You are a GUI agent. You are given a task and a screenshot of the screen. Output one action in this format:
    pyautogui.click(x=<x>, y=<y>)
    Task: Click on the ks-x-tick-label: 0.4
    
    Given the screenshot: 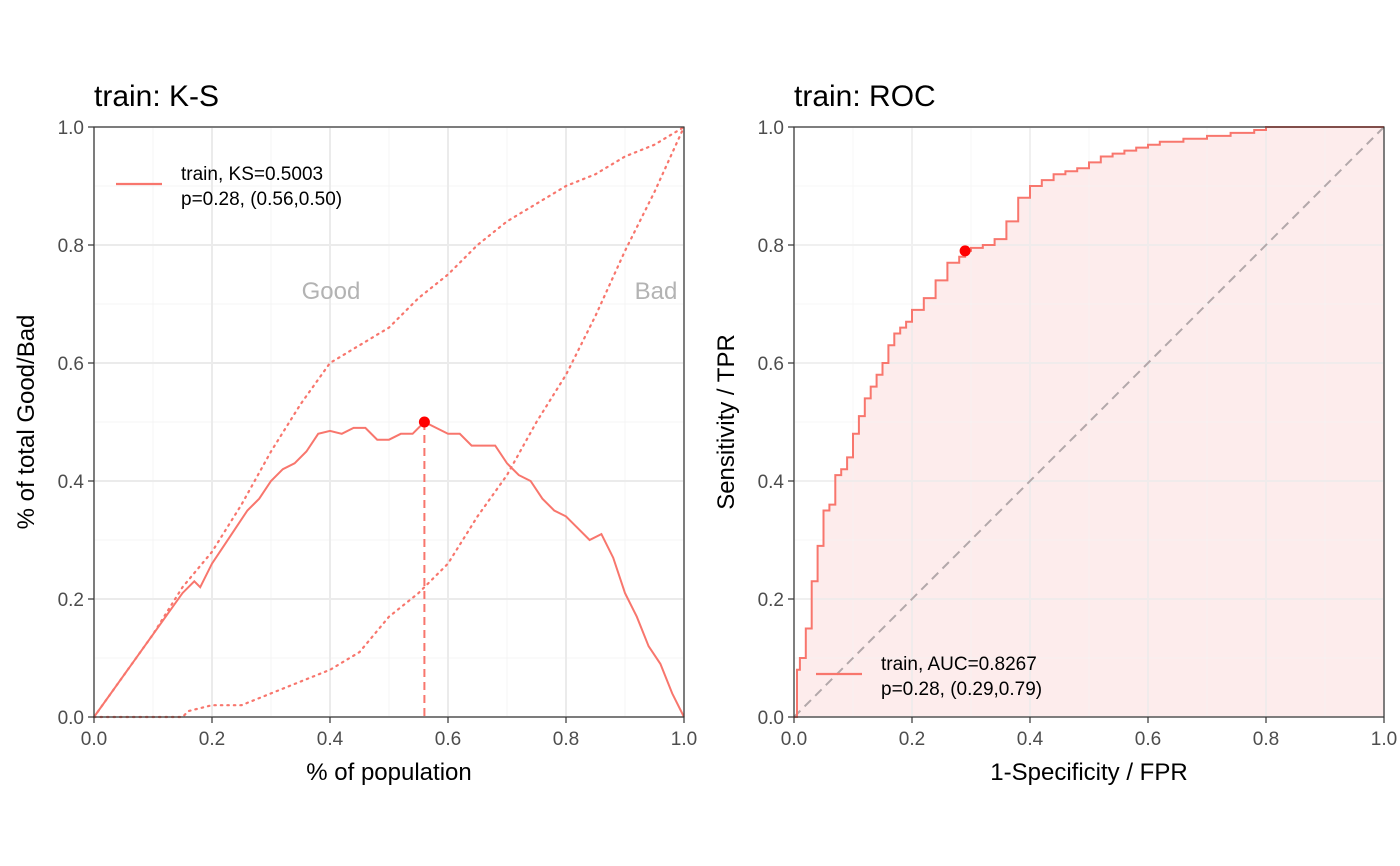 What is the action you would take?
    pyautogui.click(x=330, y=739)
    